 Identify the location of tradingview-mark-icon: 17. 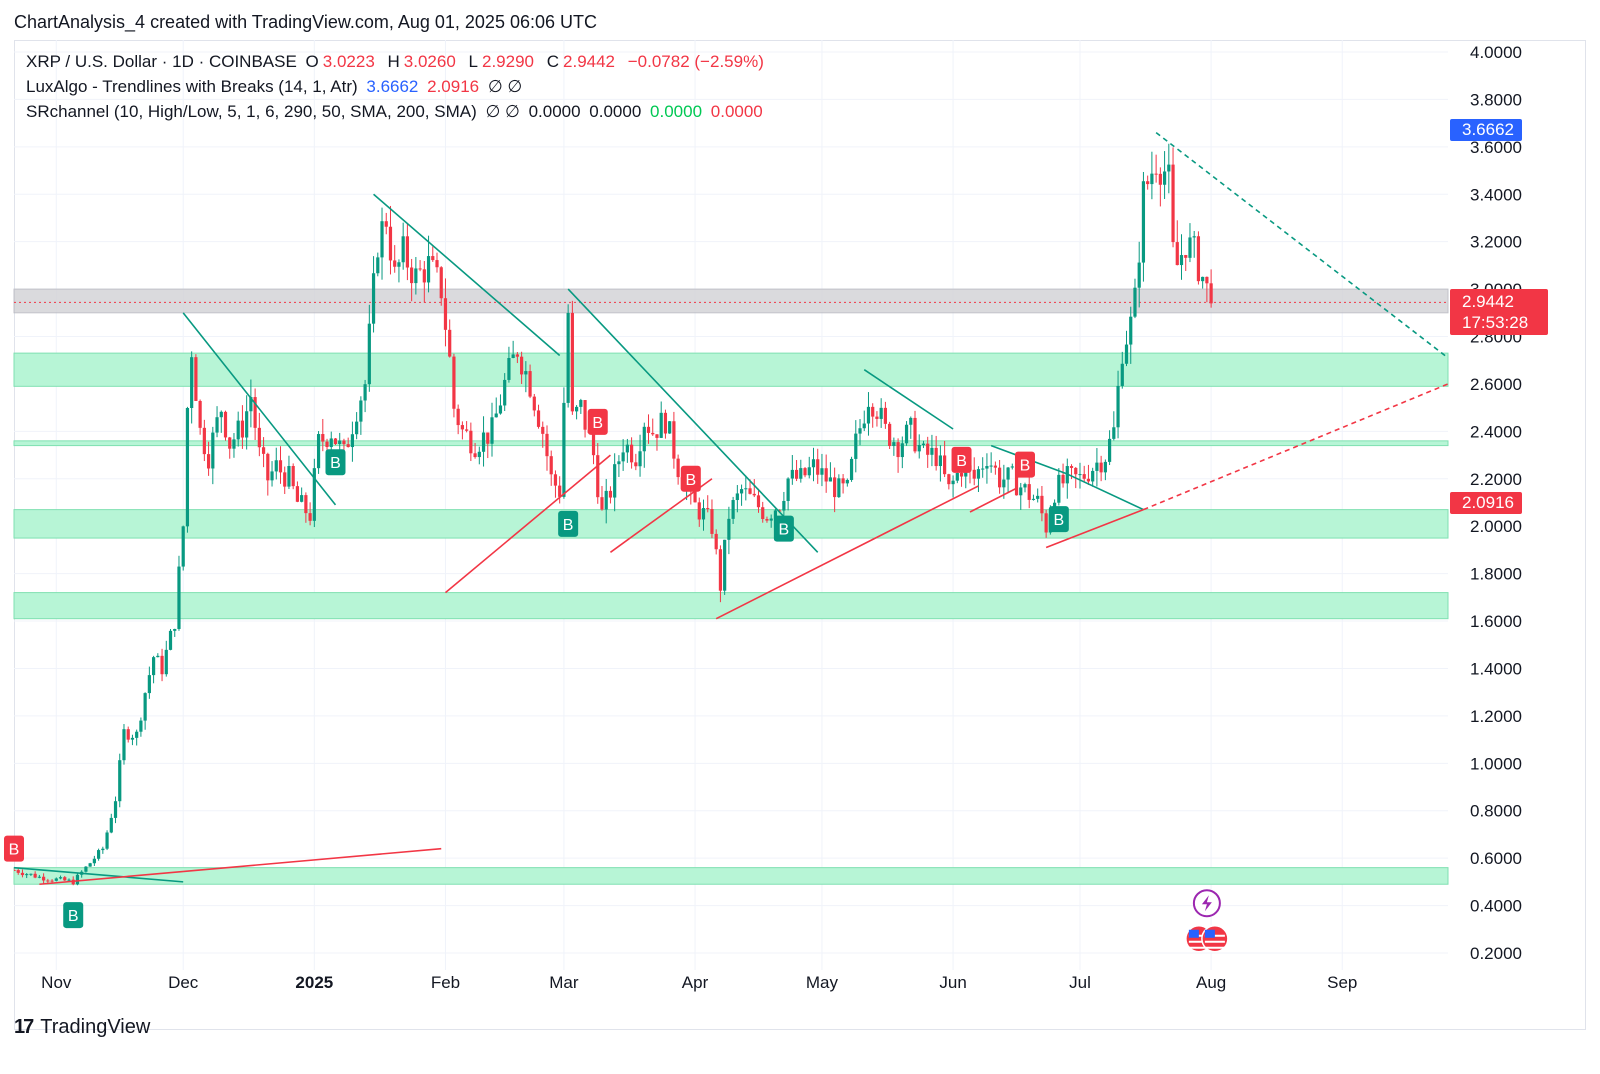
(24, 1027).